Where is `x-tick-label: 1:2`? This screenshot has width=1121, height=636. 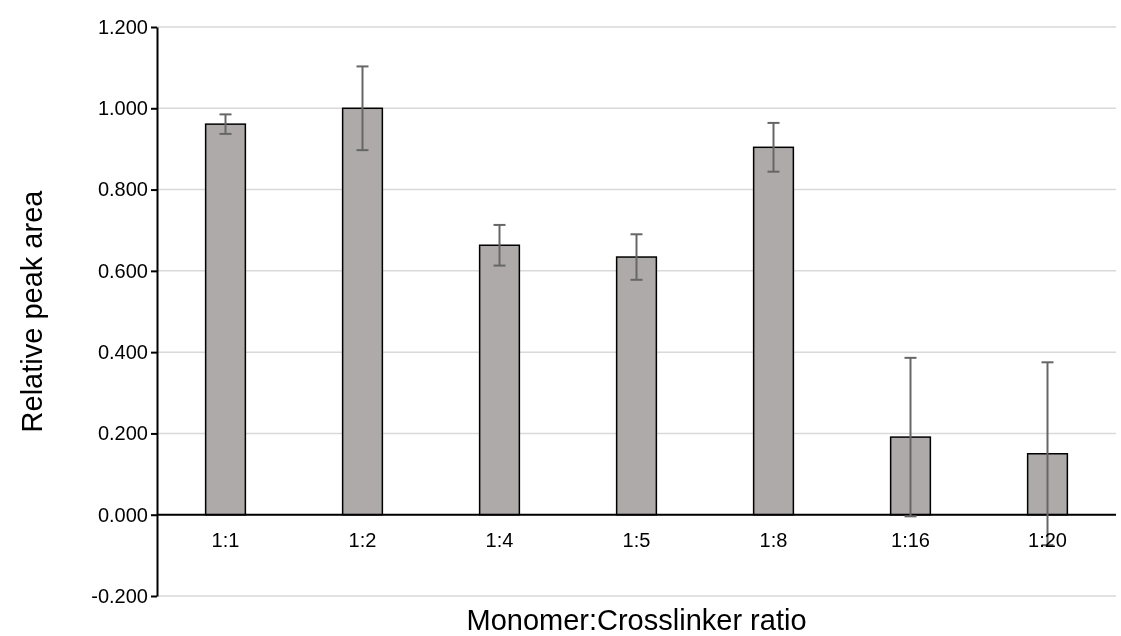
x-tick-label: 1:2 is located at coordinates (362, 539).